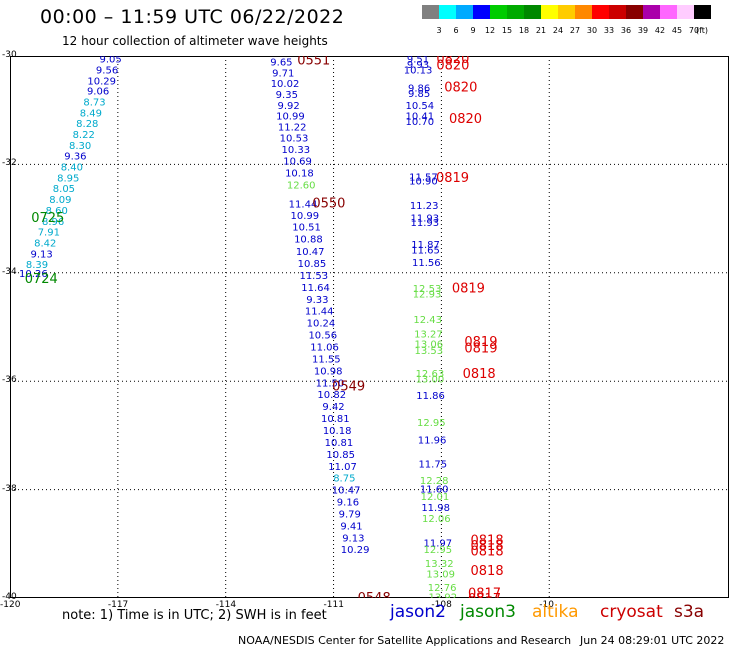  I want to click on swh-value-label: 11.57, so click(423, 177).